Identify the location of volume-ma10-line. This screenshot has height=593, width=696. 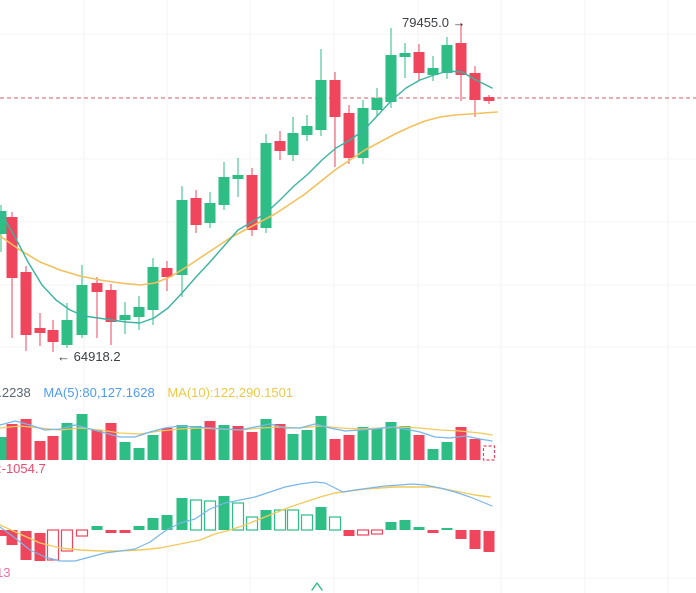
(246, 430).